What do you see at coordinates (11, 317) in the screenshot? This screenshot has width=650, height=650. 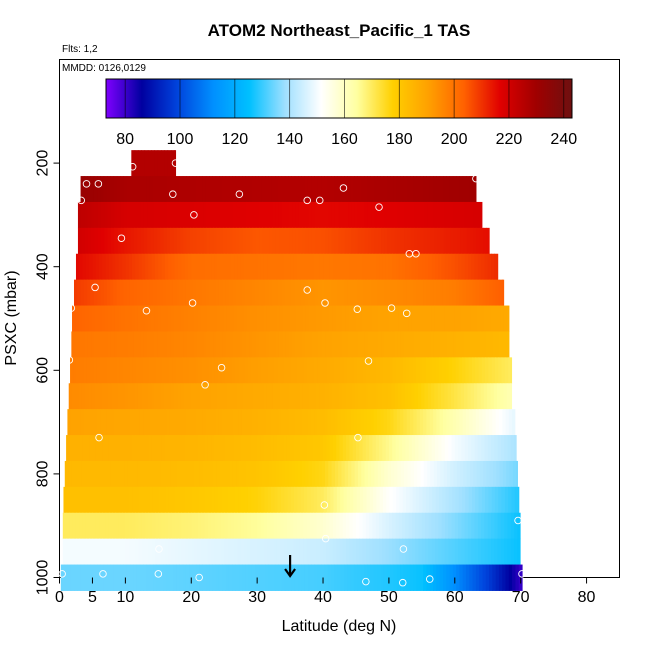 I see `y-axis-label: PSXC (mbar)` at bounding box center [11, 317].